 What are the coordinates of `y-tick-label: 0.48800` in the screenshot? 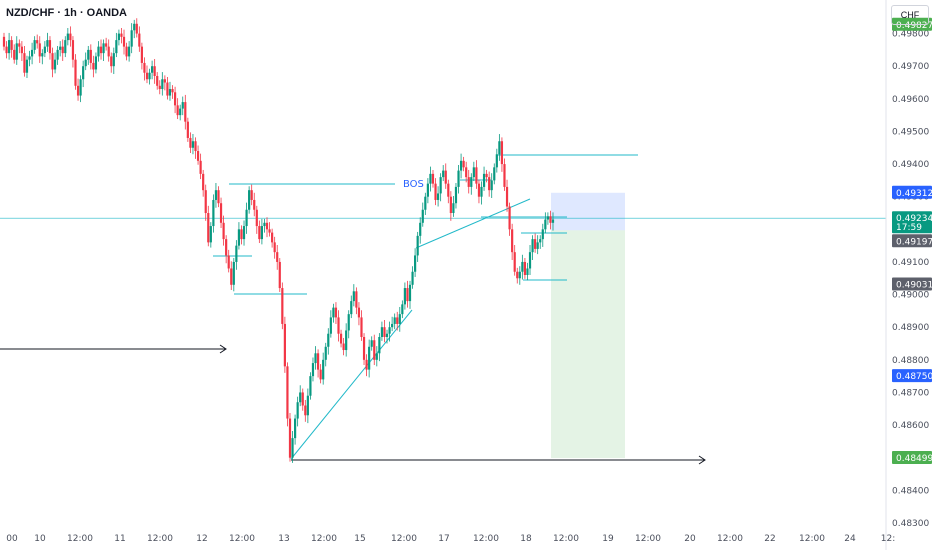 It's located at (910, 361).